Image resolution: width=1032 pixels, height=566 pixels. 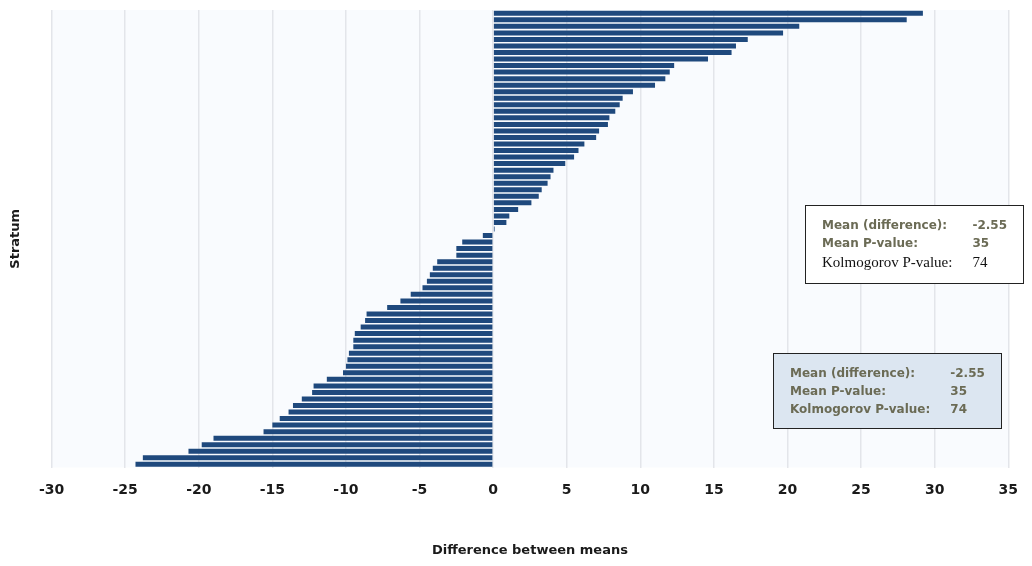 What do you see at coordinates (1008, 488) in the screenshot?
I see `x-tick-label: 35` at bounding box center [1008, 488].